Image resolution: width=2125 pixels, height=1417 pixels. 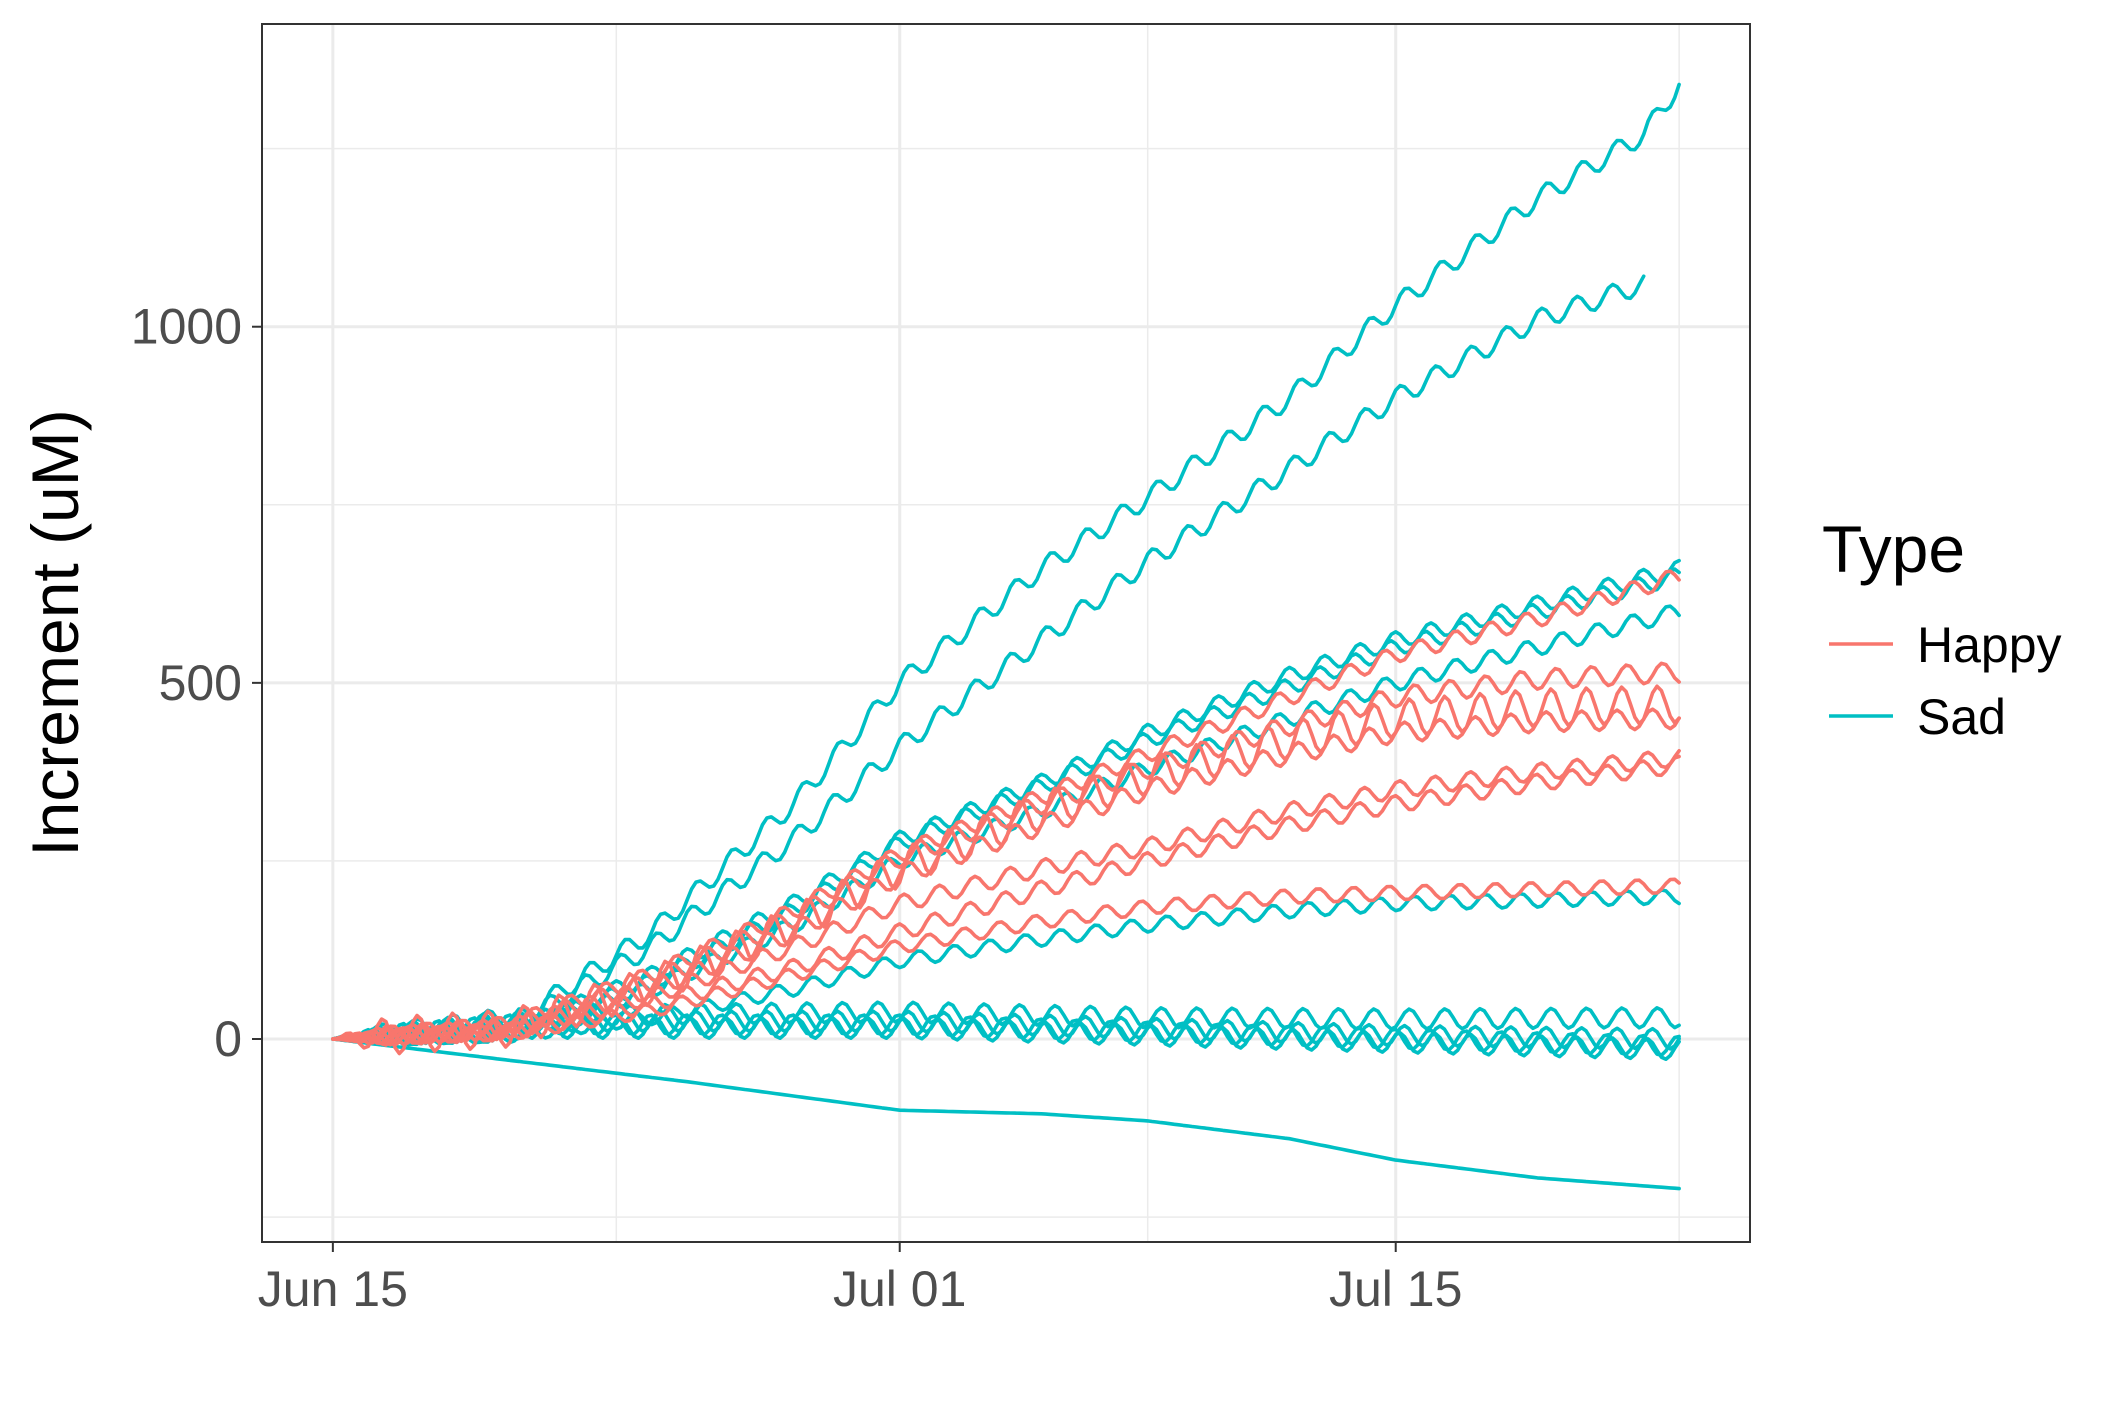 I want to click on y-tick-label: 500, so click(x=200, y=683).